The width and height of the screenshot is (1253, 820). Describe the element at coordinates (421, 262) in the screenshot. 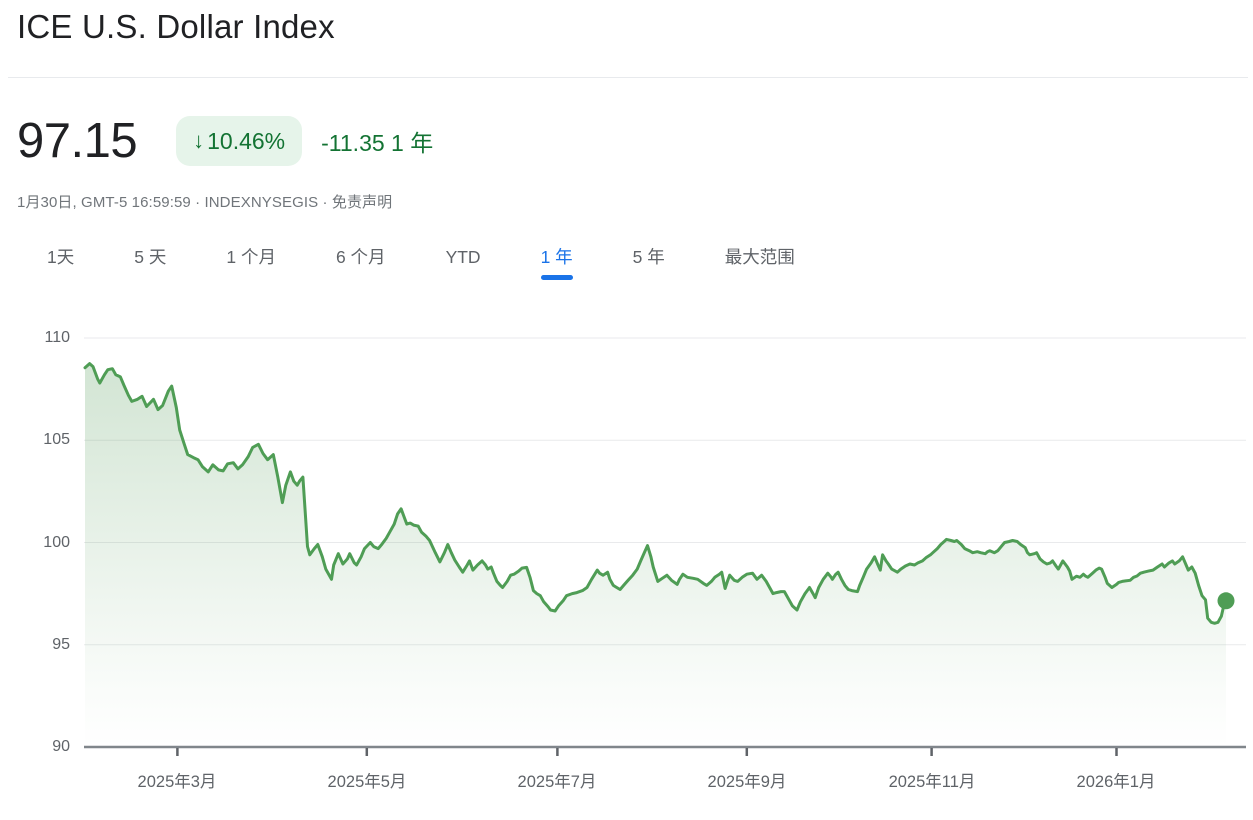

I see `range-tabs: 1天 5 天 1 个月 6 个月 YTD 1 年 5 年 最大范围` at that location.